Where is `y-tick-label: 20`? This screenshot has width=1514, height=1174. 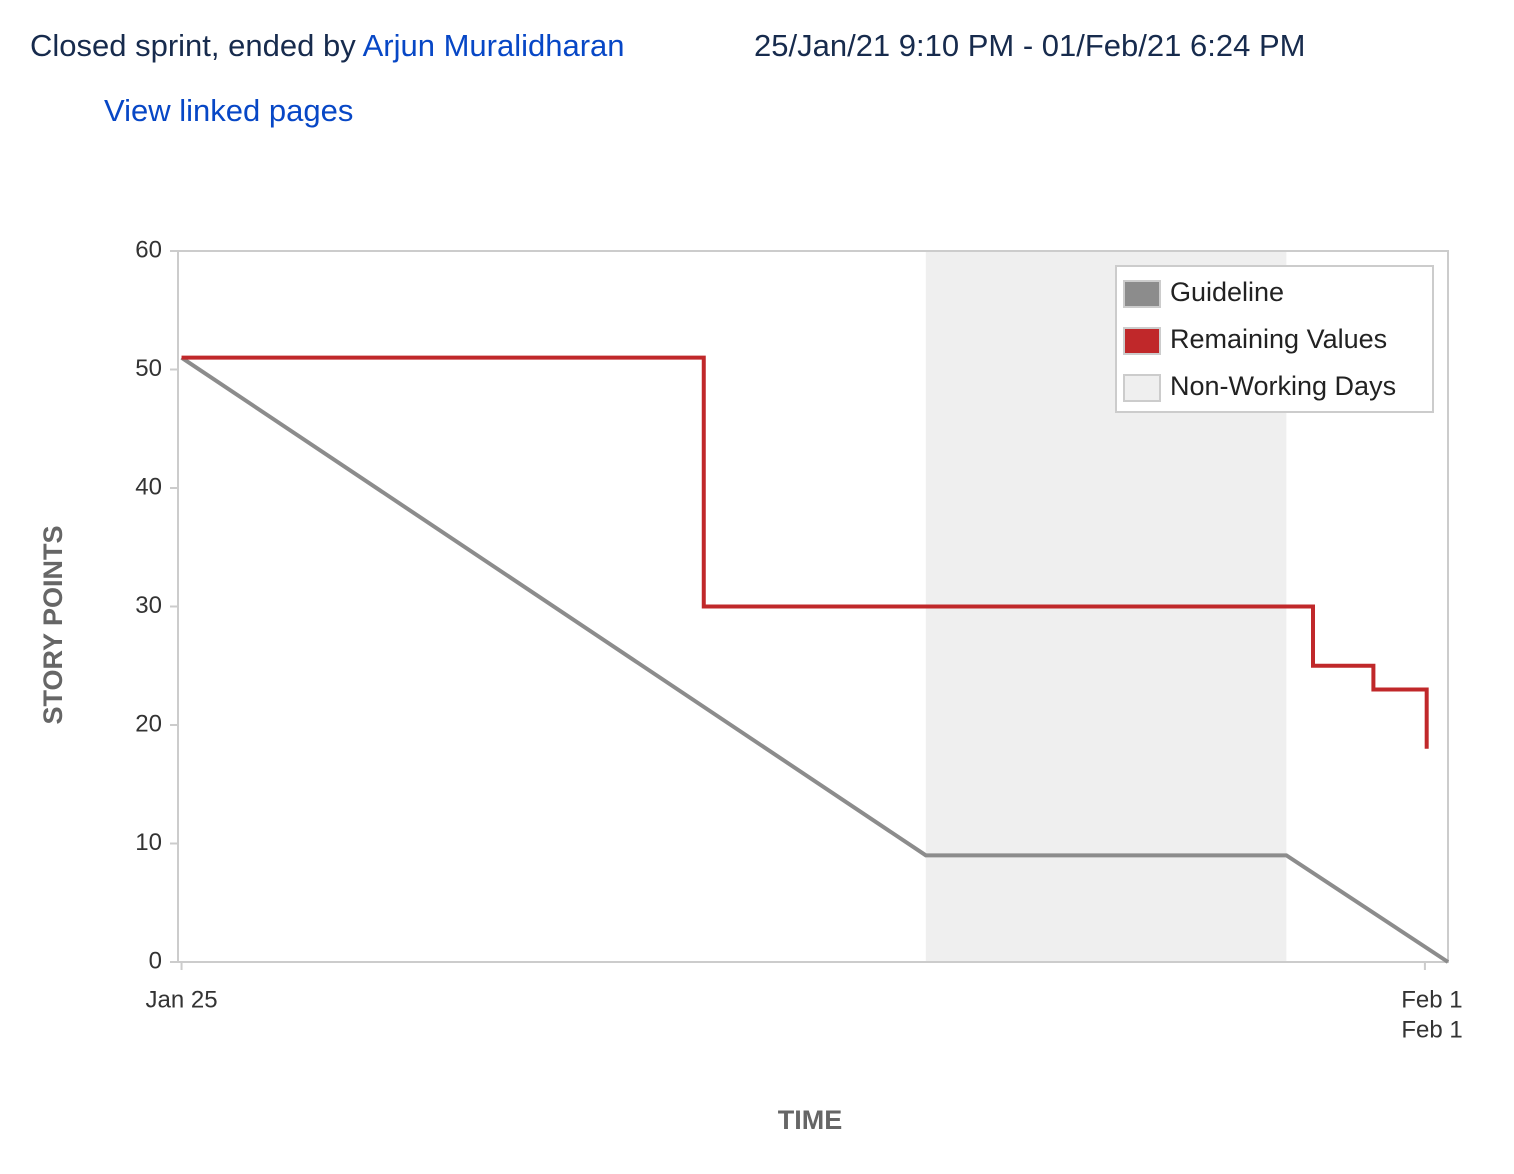 y-tick-label: 20 is located at coordinates (148, 723).